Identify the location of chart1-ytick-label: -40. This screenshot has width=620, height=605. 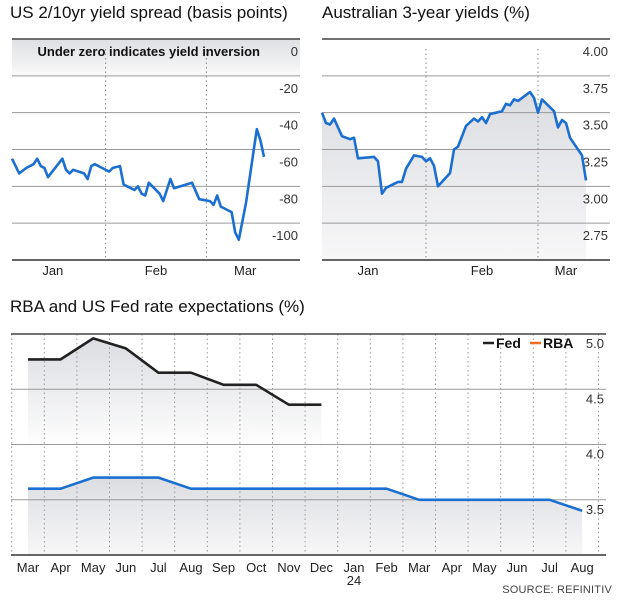
(288, 125).